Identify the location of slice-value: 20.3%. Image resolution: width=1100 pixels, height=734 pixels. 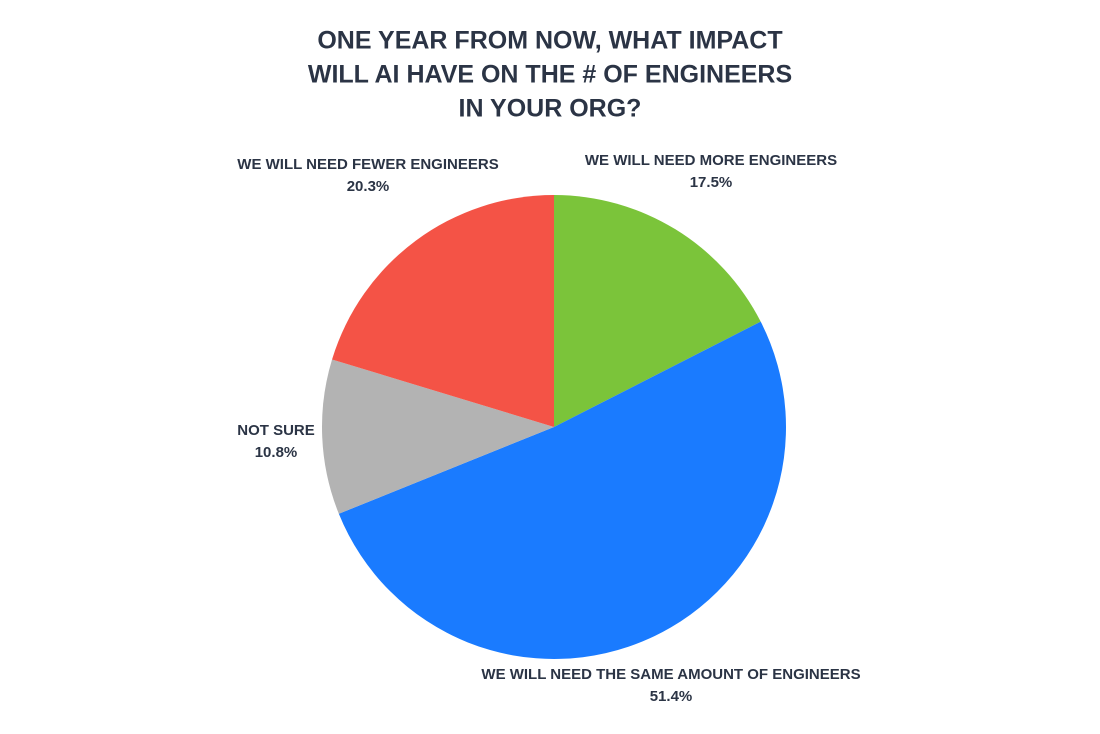
(368, 186).